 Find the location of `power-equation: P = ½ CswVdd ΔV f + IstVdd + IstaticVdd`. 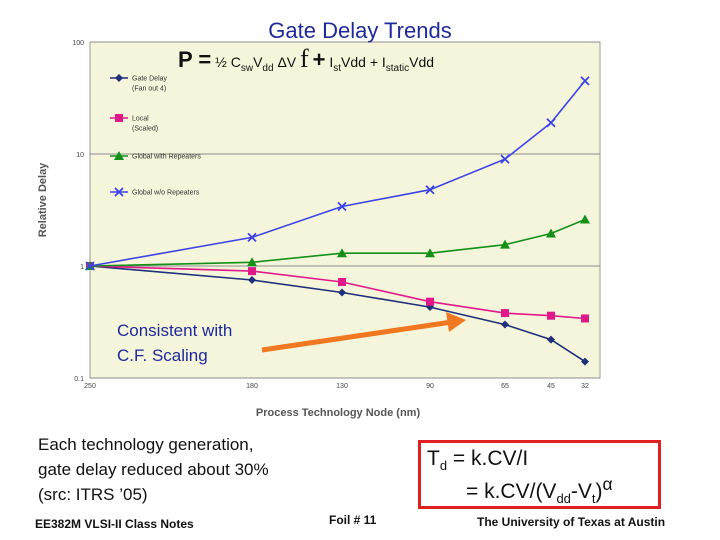

power-equation: P = ½ CswVdd ΔV f + IstVdd + IstaticVdd is located at coordinates (306, 59).